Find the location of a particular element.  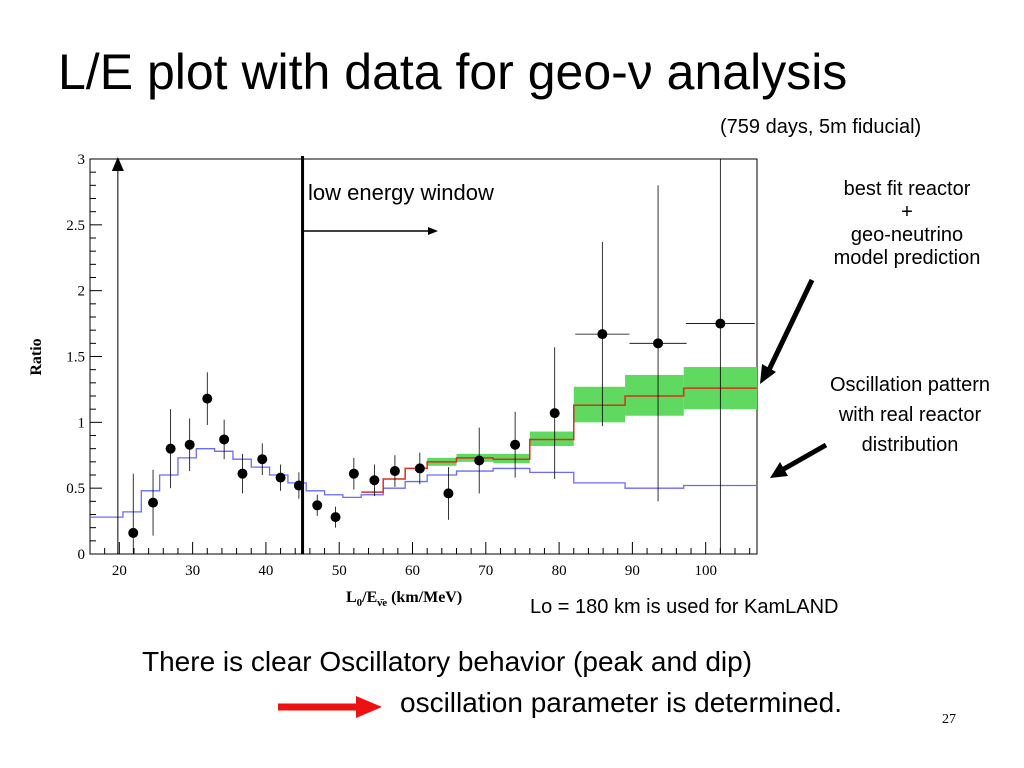

y-tick-label: 1.5 is located at coordinates (75, 358).